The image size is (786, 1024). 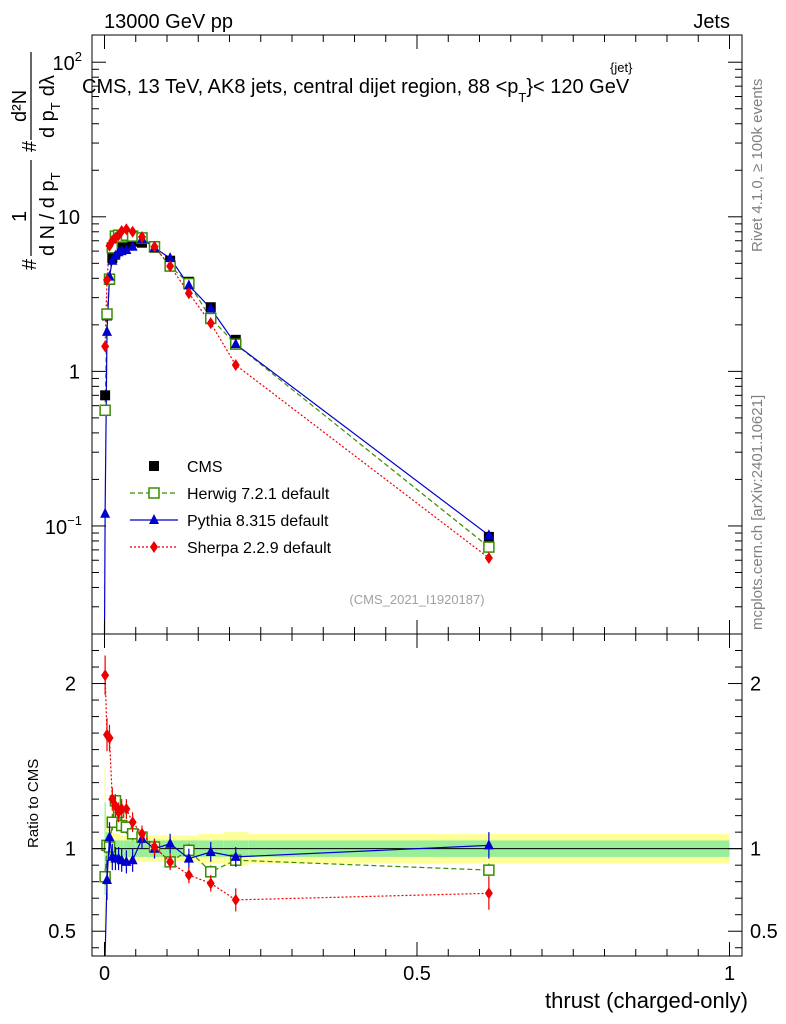 I want to click on legend-label: Herwig 7.2.1 default, so click(x=258, y=494).